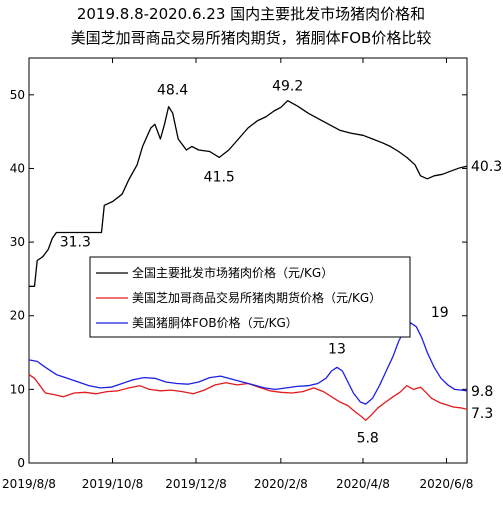 The width and height of the screenshot is (503, 505). What do you see at coordinates (486, 167) in the screenshot?
I see `value-annotation: 40.3` at bounding box center [486, 167].